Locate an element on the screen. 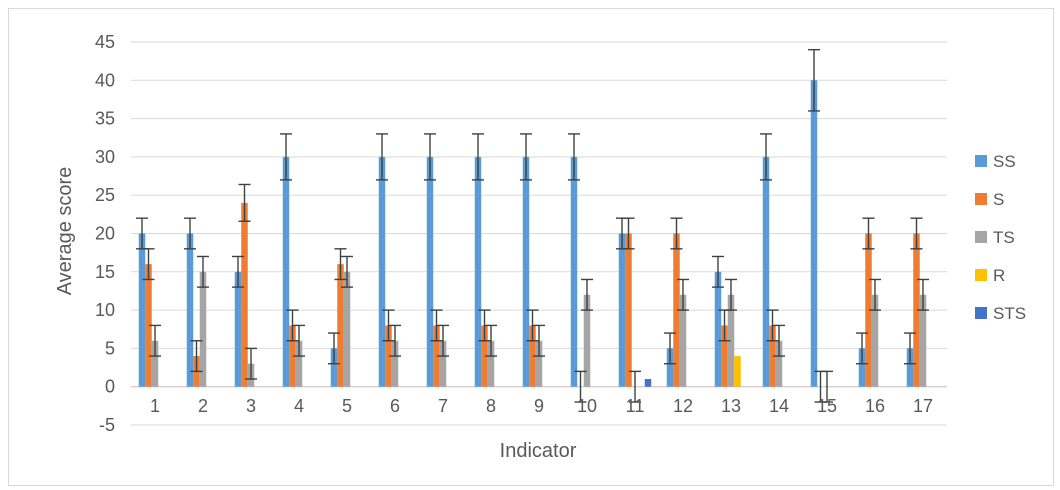 This screenshot has width=1060, height=490. x-tick-label: 12 is located at coordinates (683, 406).